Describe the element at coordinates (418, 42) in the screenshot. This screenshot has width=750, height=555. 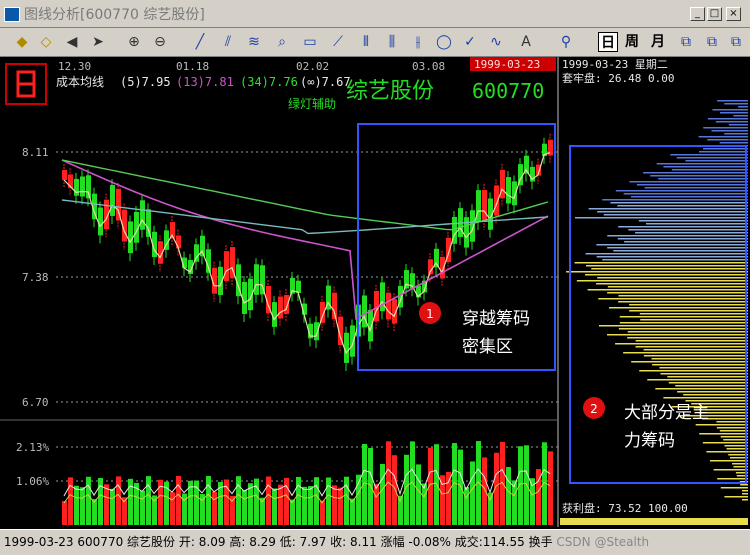
I see `fibonacci-tool-icon: ⫲` at that location.